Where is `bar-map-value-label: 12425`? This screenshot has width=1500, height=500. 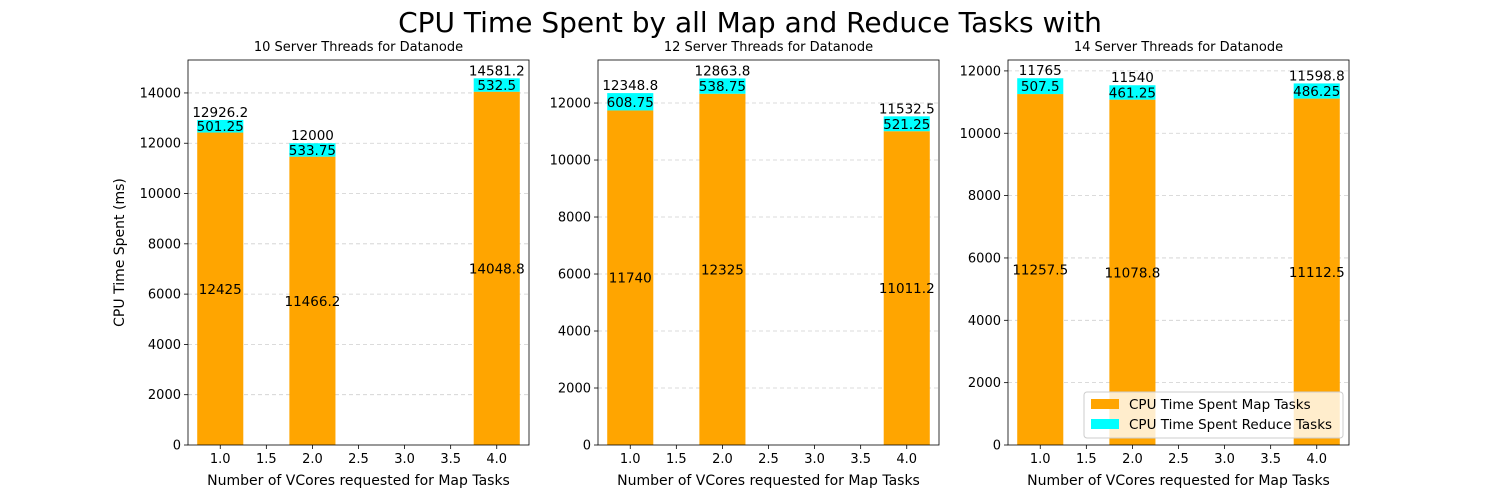 bar-map-value-label: 12425 is located at coordinates (220, 290).